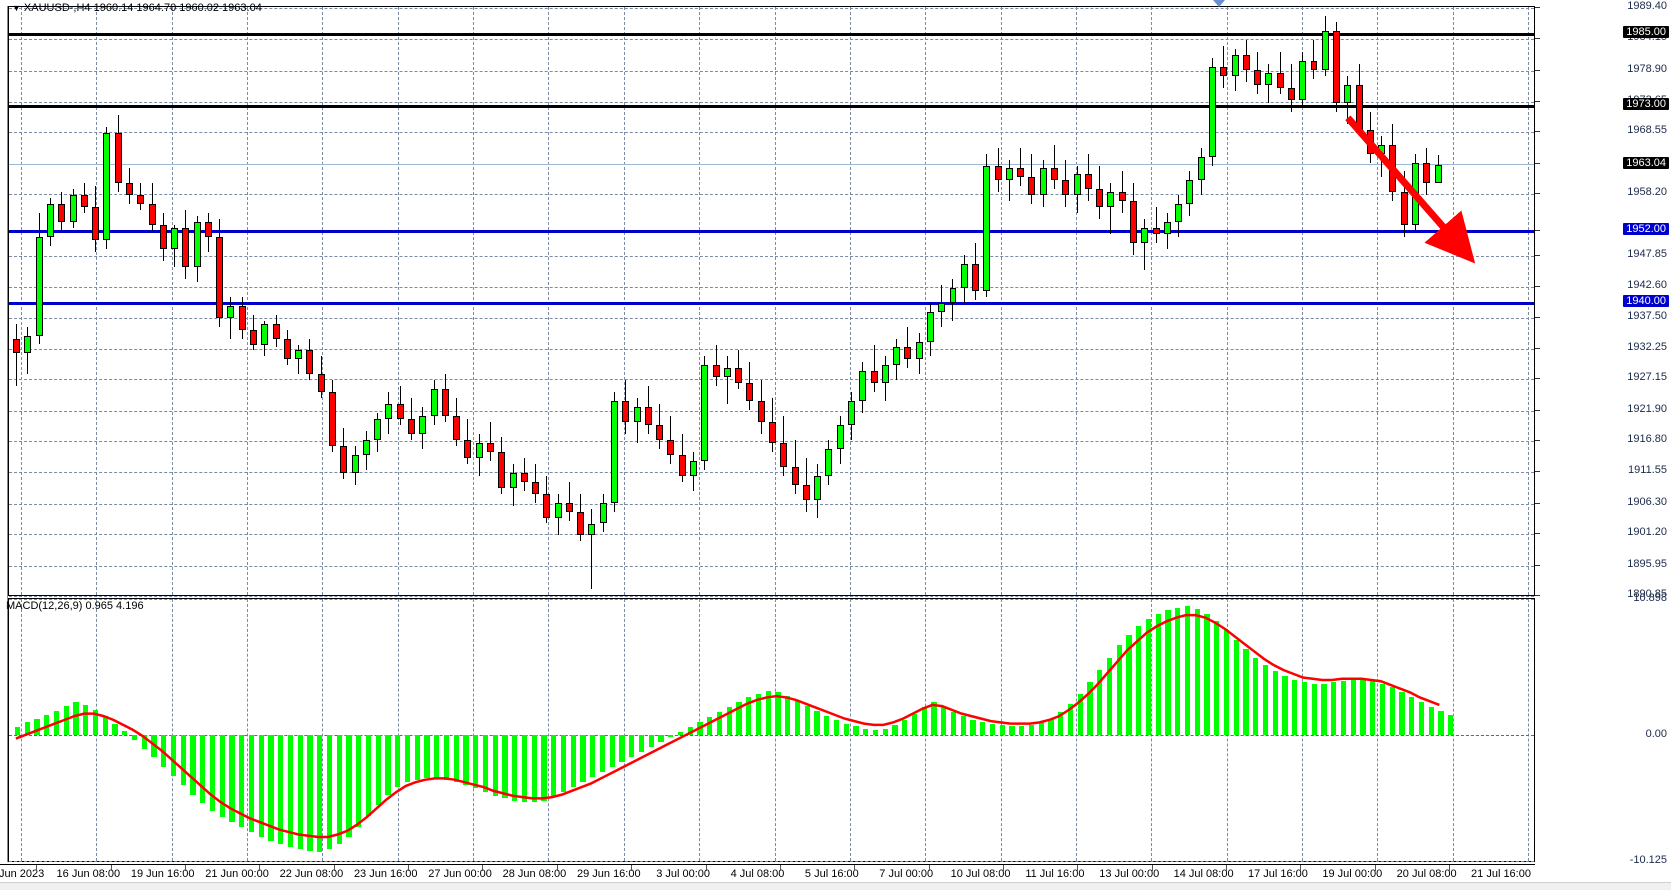 The image size is (1671, 890). What do you see at coordinates (1647, 408) in the screenshot?
I see `price-tick-label: 1921.90` at bounding box center [1647, 408].